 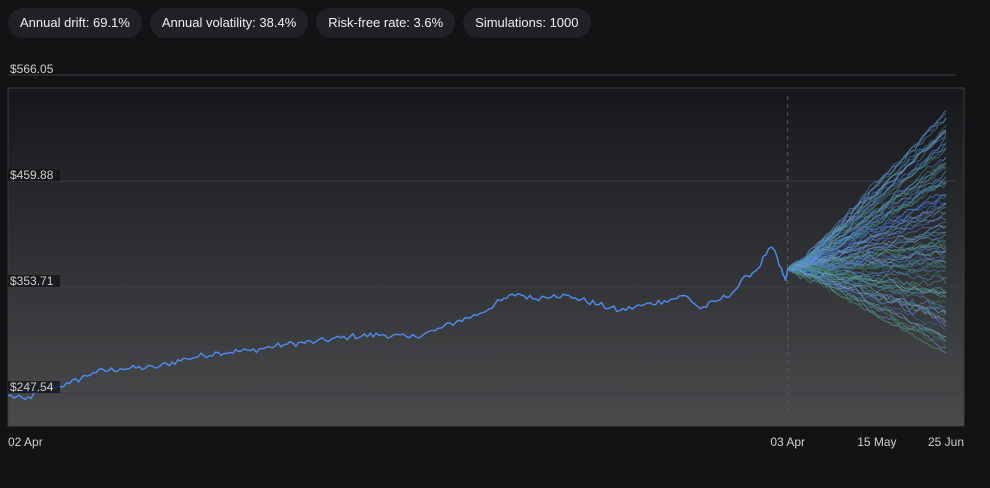 I want to click on annual-volatility-badge: Annual volatility: 38.4%, so click(x=229, y=23).